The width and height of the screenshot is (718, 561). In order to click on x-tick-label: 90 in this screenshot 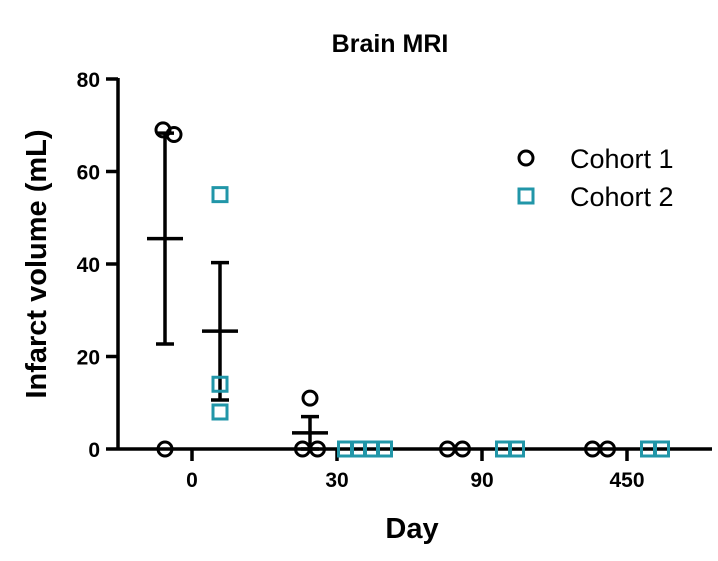, I will do `click(481, 480)`.